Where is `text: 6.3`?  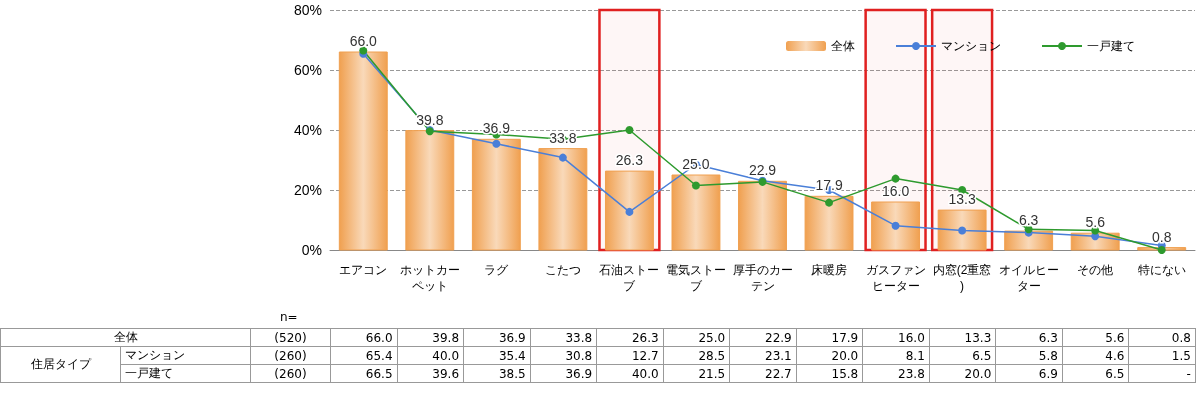
text: 6.3 is located at coordinates (1028, 220).